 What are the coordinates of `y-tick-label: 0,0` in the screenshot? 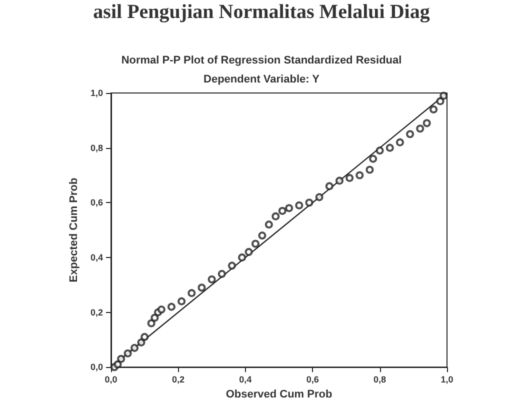 It's located at (96, 367).